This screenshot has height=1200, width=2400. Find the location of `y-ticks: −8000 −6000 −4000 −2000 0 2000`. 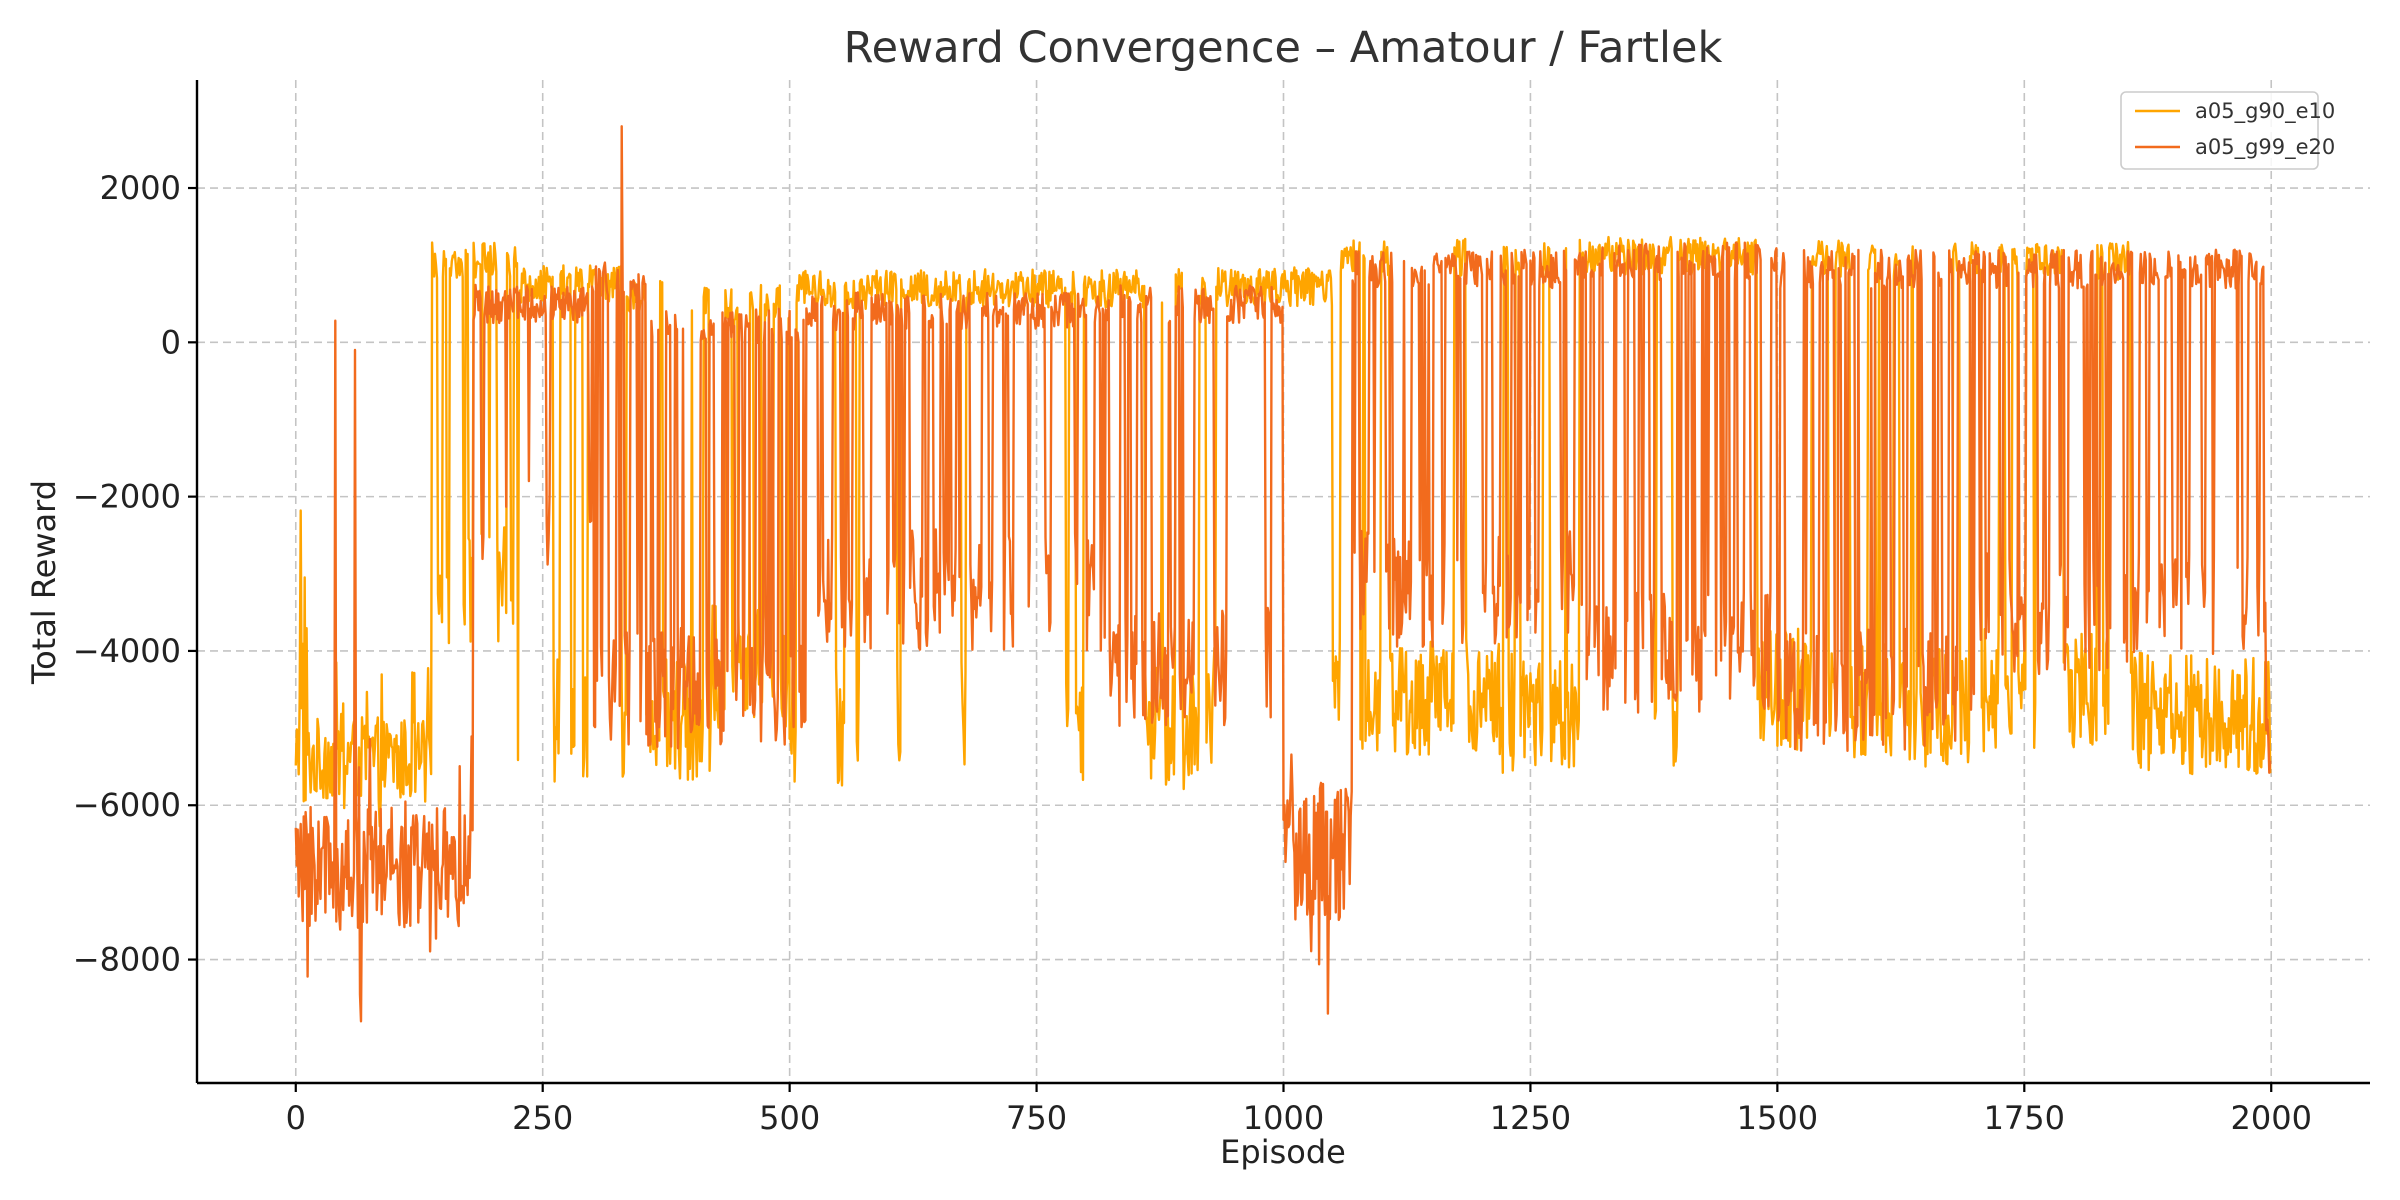

y-ticks: −8000 −6000 −4000 −2000 0 2000 is located at coordinates (135, 574).